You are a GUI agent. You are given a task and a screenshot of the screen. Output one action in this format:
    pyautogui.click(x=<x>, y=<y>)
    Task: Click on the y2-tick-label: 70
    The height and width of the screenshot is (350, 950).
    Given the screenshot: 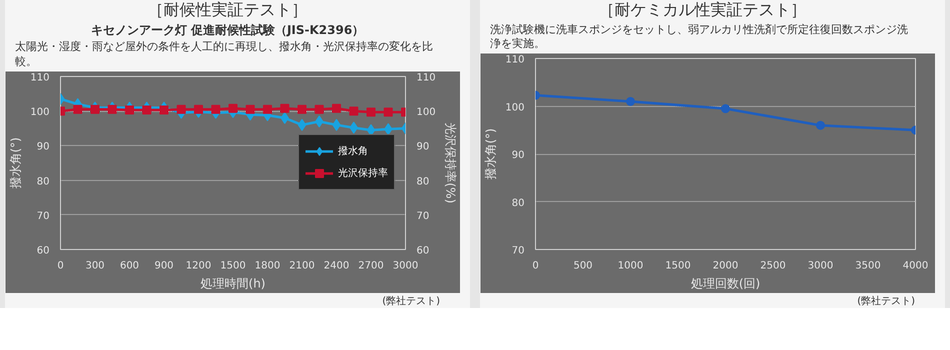 What is the action you would take?
    pyautogui.click(x=423, y=216)
    